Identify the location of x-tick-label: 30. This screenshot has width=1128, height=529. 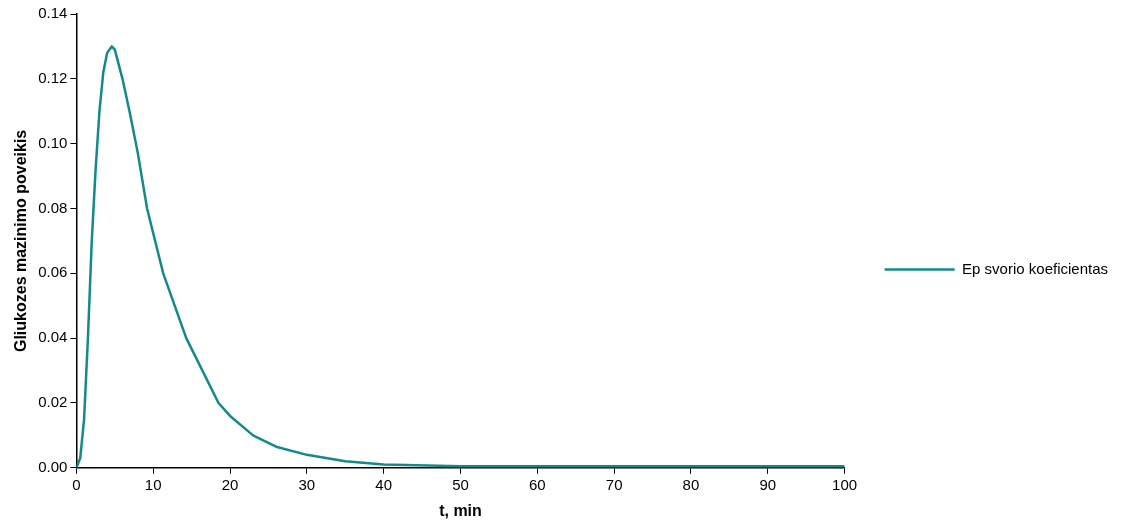
(307, 484).